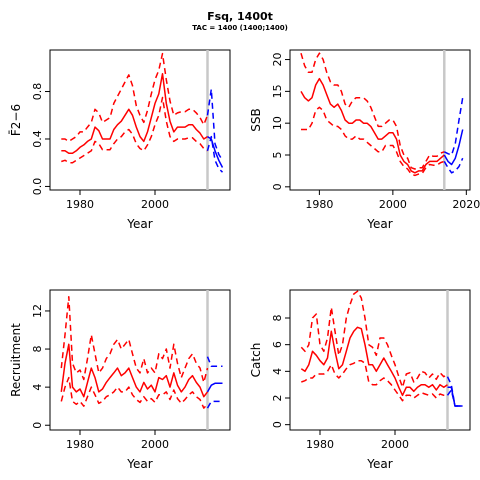  I want to click on chart-catch-hist-median, so click(374, 361).